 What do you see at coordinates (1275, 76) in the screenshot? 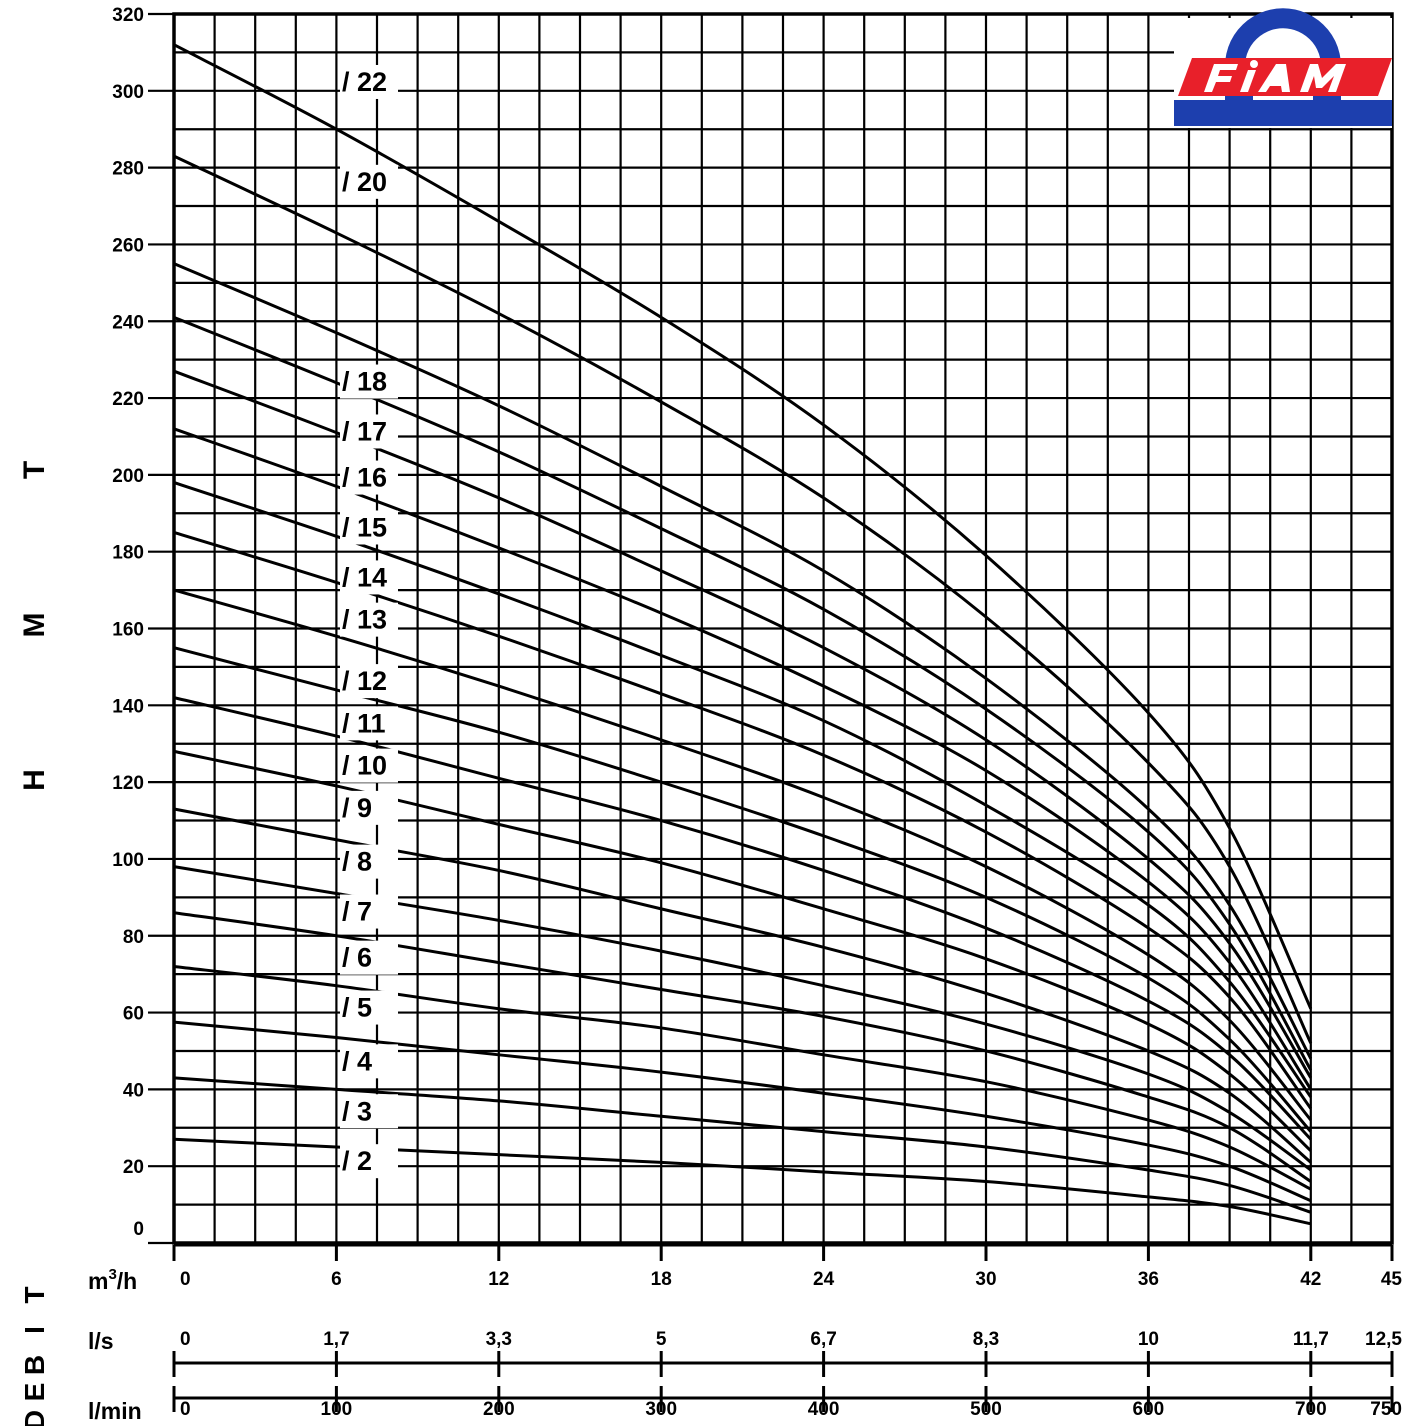
I see `logo-lettering` at bounding box center [1275, 76].